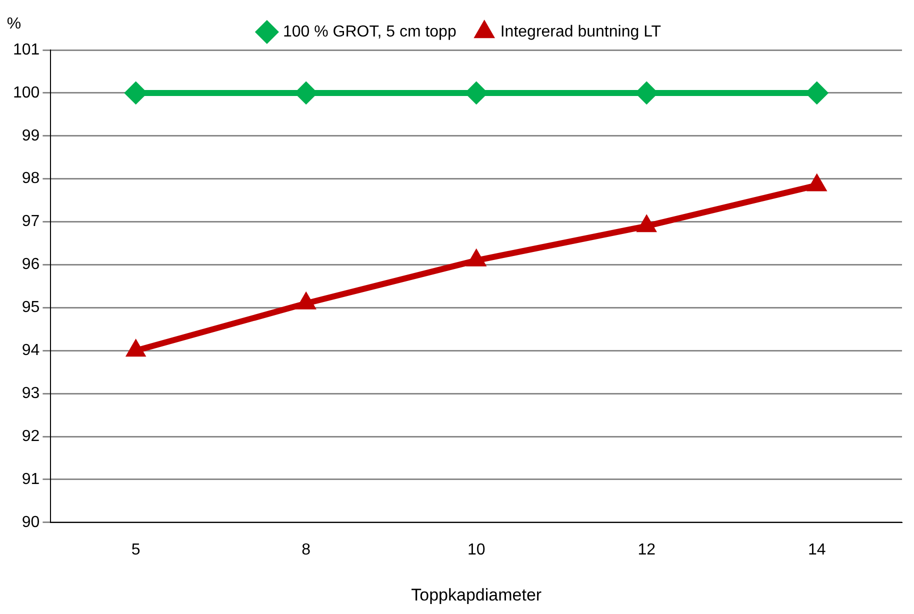  Describe the element at coordinates (31, 179) in the screenshot. I see `y-tick-label: 98` at that location.